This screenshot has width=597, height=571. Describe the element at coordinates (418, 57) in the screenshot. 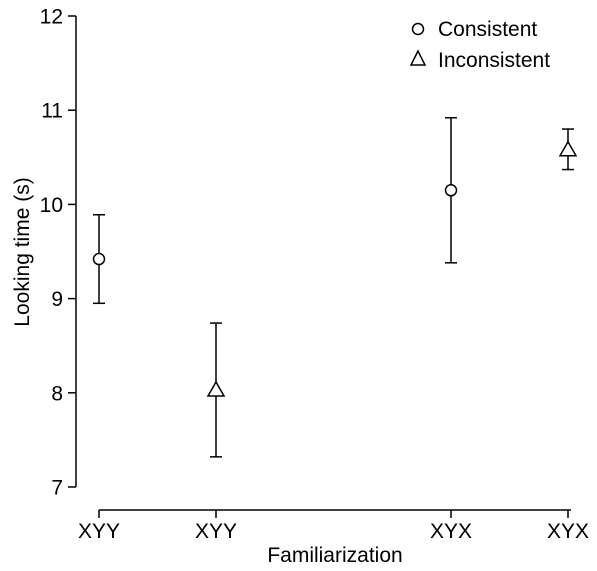

I see `legend-marker-inconsistent` at that location.